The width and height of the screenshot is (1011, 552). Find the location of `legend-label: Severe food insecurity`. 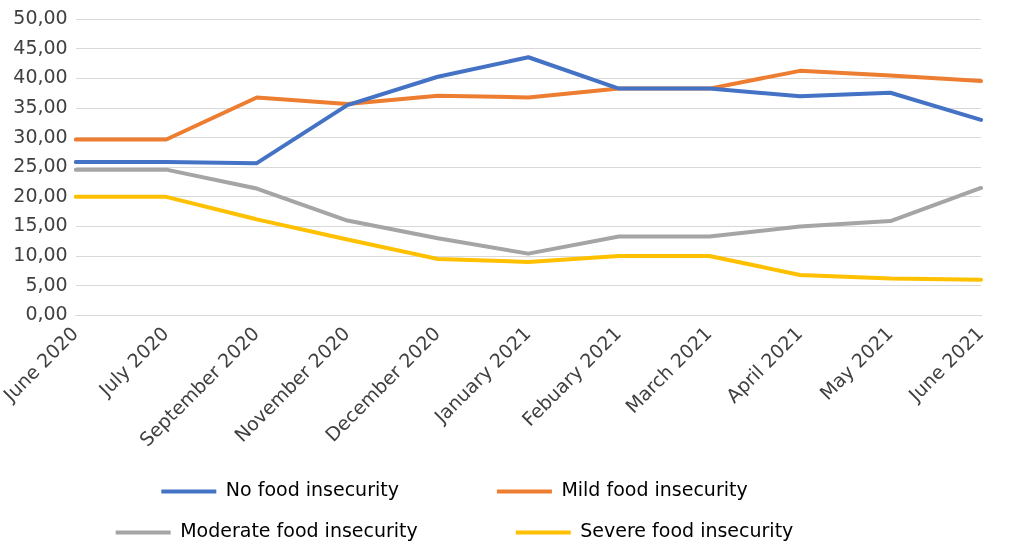

legend-label: Severe food insecurity is located at coordinates (725, 530).